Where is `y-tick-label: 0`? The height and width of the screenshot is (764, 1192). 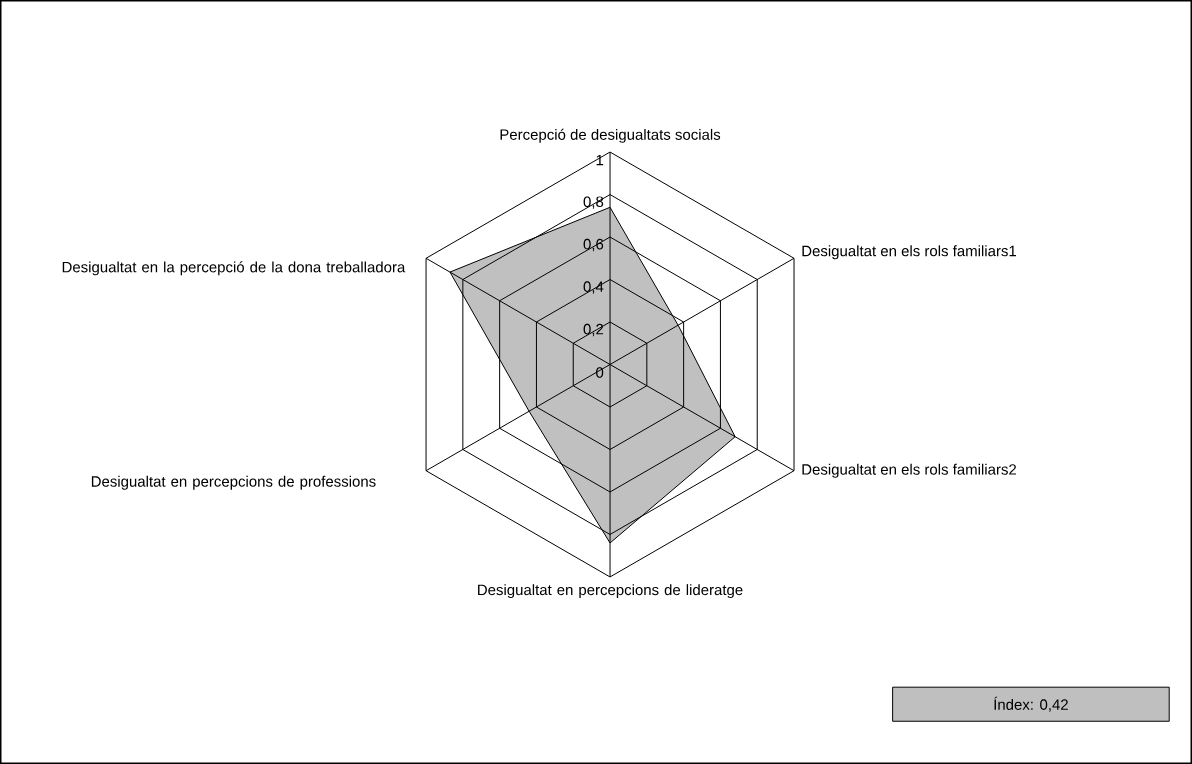
y-tick-label: 0 is located at coordinates (600, 372).